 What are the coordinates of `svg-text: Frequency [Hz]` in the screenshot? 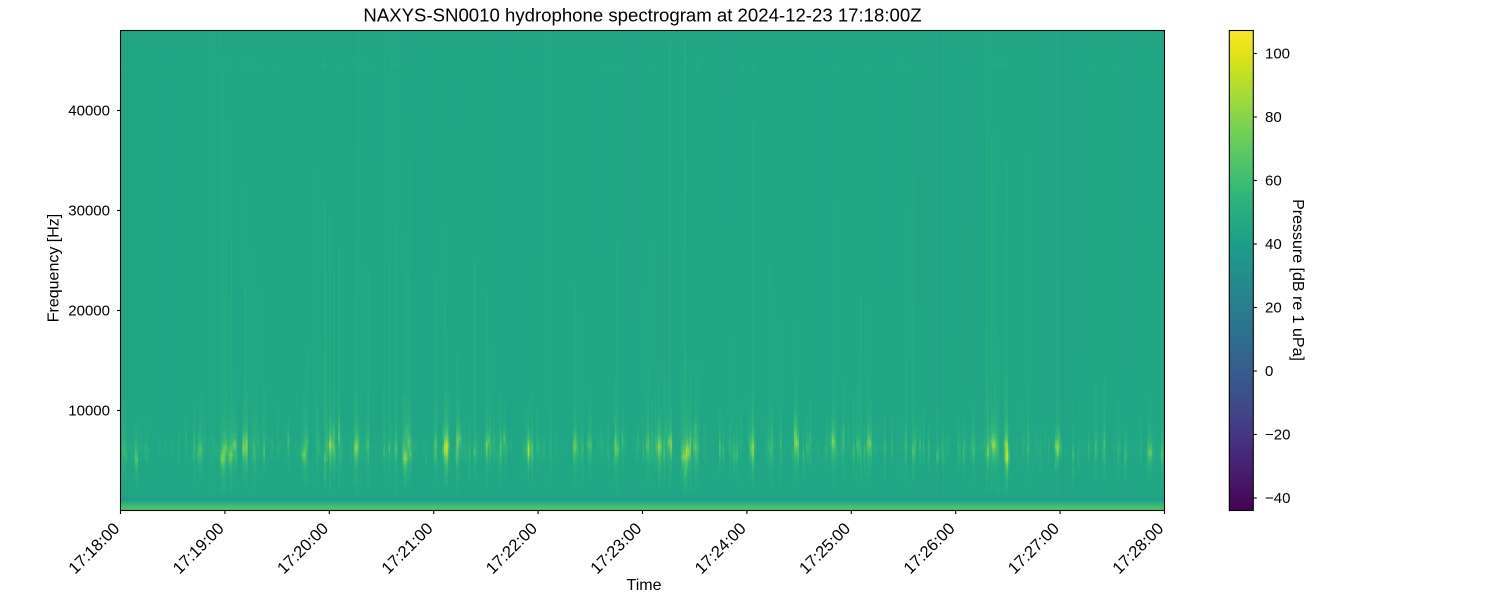 It's located at (54, 268).